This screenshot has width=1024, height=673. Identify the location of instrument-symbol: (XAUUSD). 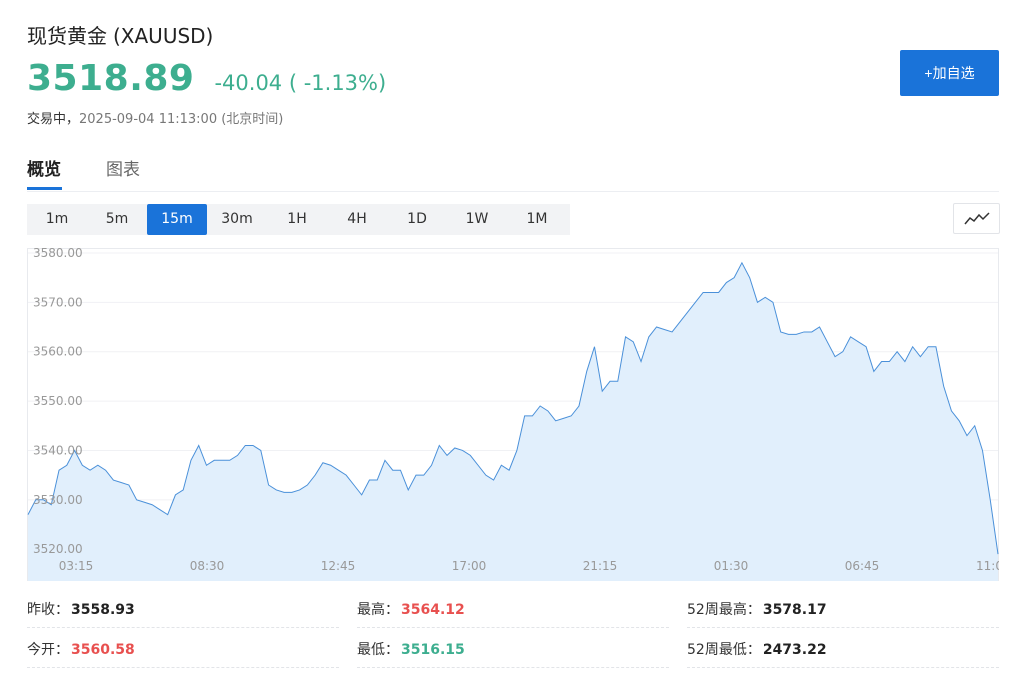
(163, 36).